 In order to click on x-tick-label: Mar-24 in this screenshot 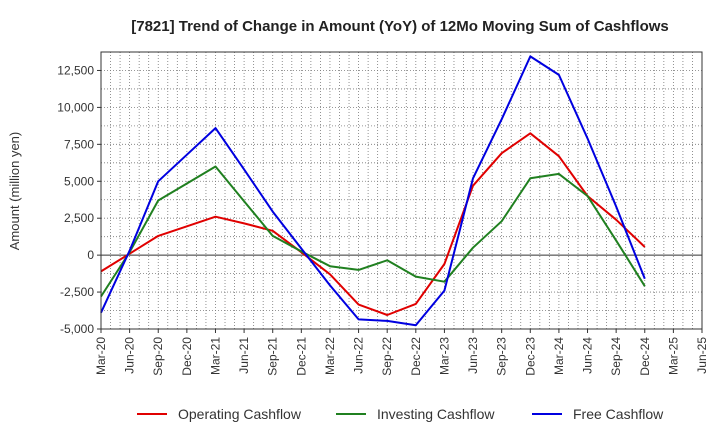, I will do `click(559, 356)`.